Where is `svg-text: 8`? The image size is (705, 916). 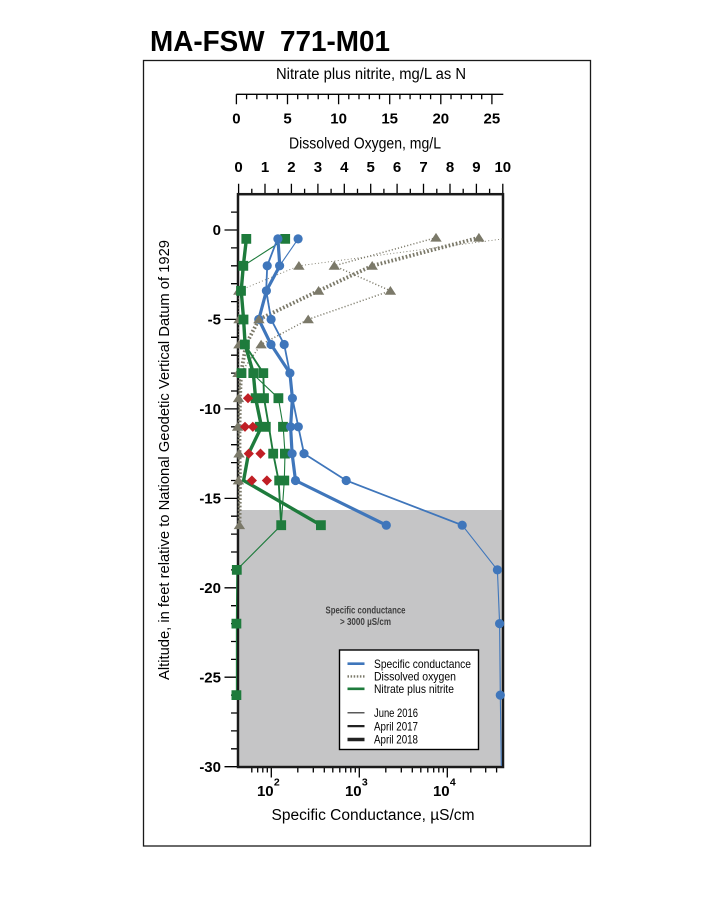 svg-text: 8 is located at coordinates (450, 167).